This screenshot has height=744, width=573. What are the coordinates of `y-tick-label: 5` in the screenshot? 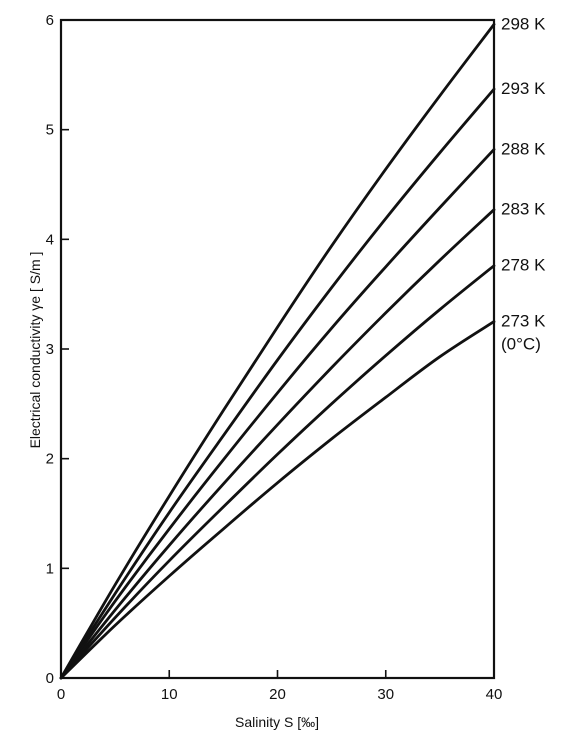 It's located at (50, 130).